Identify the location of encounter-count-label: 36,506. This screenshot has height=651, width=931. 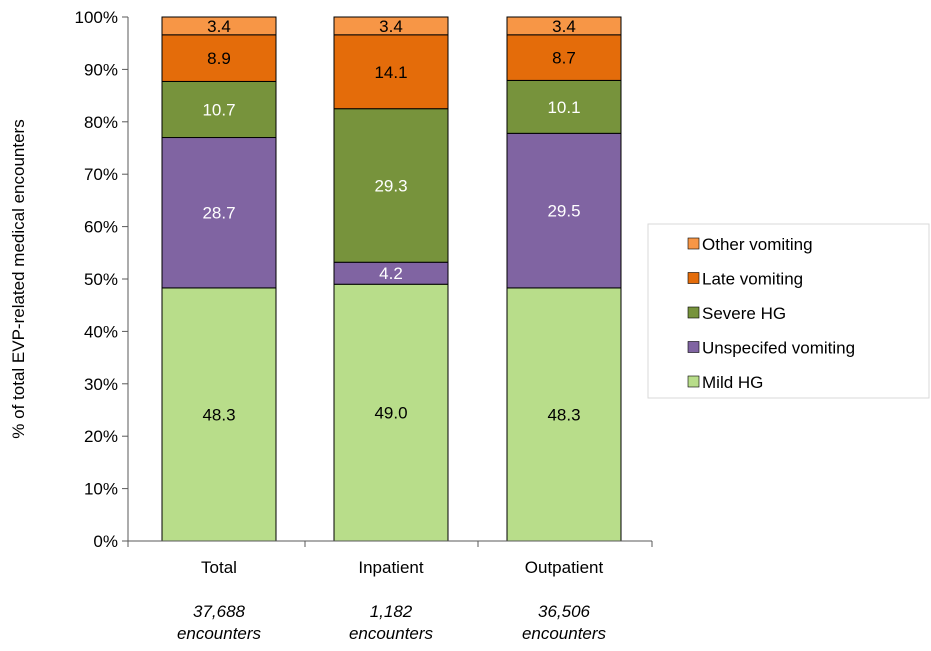
(564, 611).